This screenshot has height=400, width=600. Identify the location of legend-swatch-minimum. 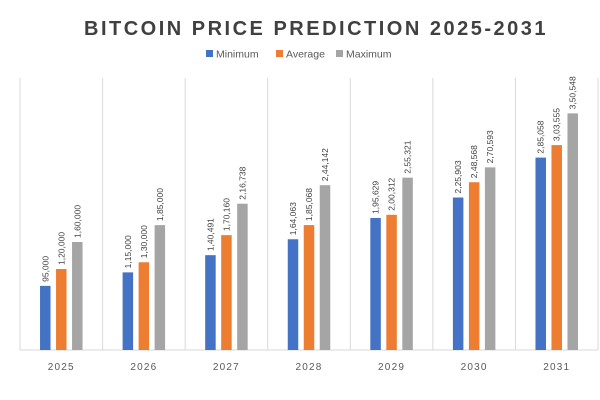
(209, 53).